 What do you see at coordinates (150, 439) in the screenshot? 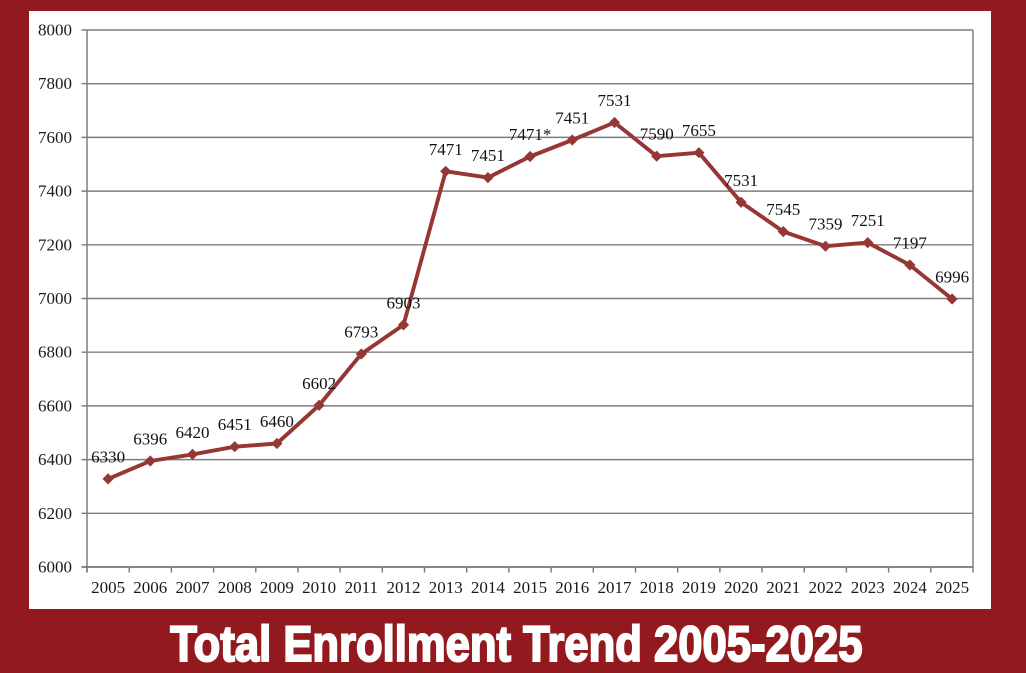
I see `svg-text: 6396` at bounding box center [150, 439].